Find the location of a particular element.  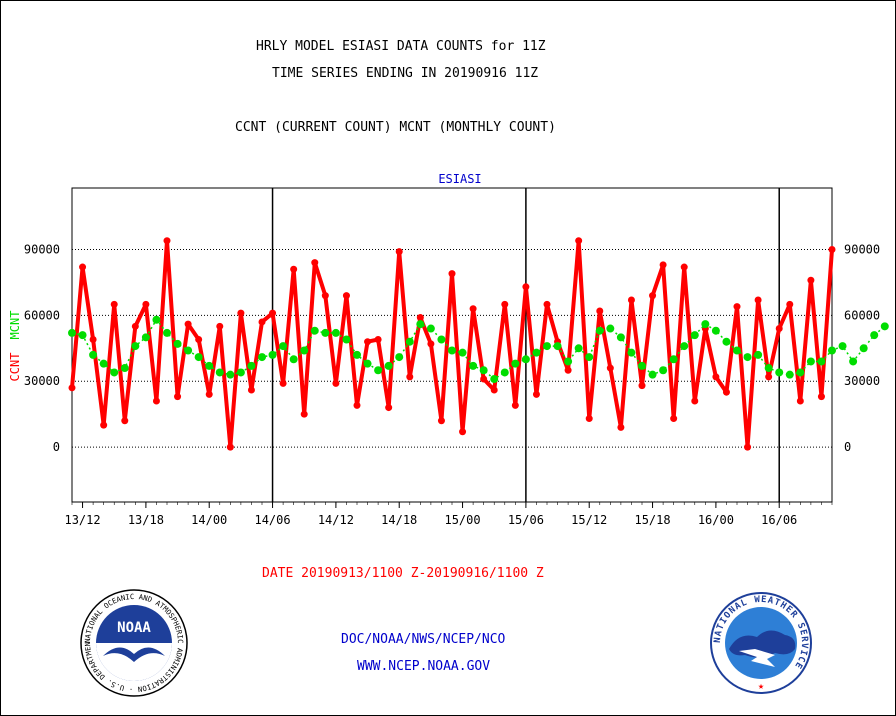

x-tick-label: 14/00 is located at coordinates (209, 520).